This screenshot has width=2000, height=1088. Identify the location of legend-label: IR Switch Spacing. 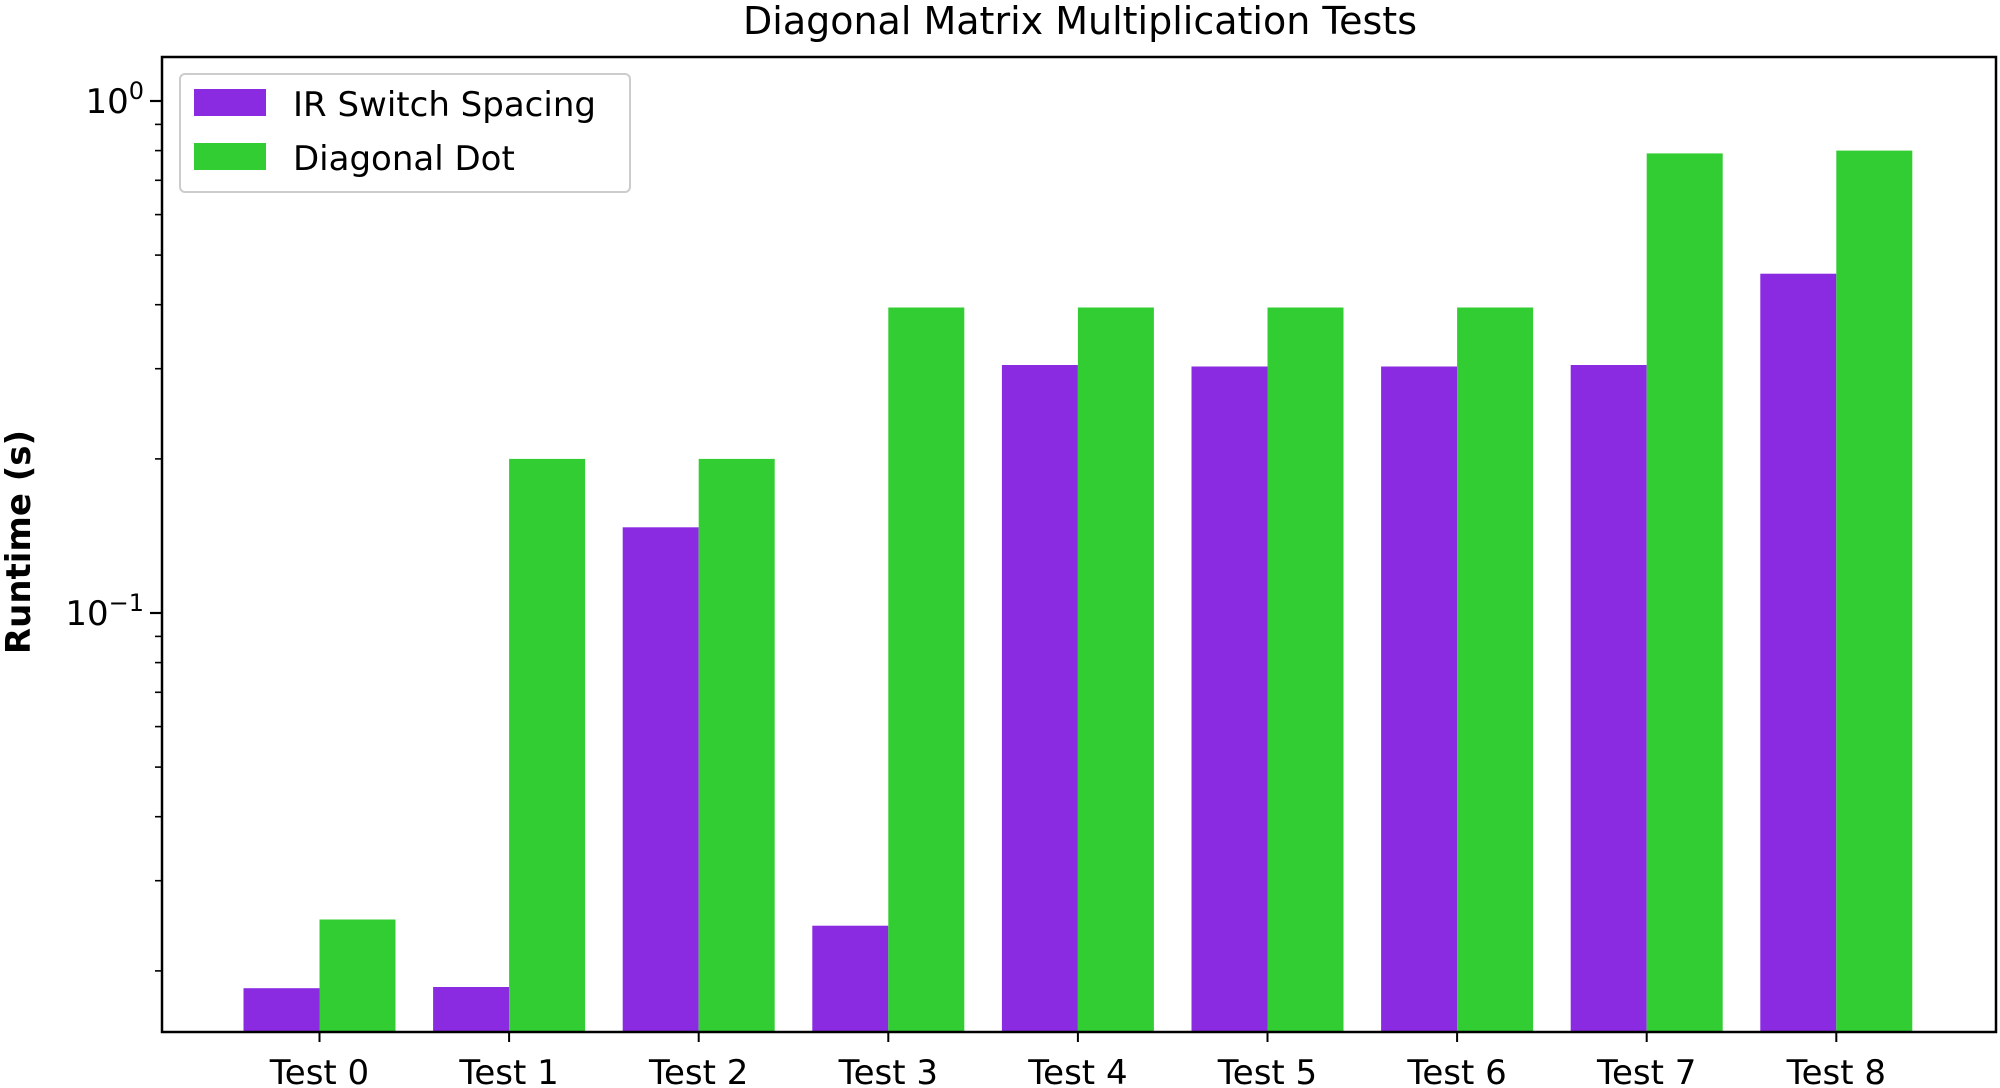
(444, 105).